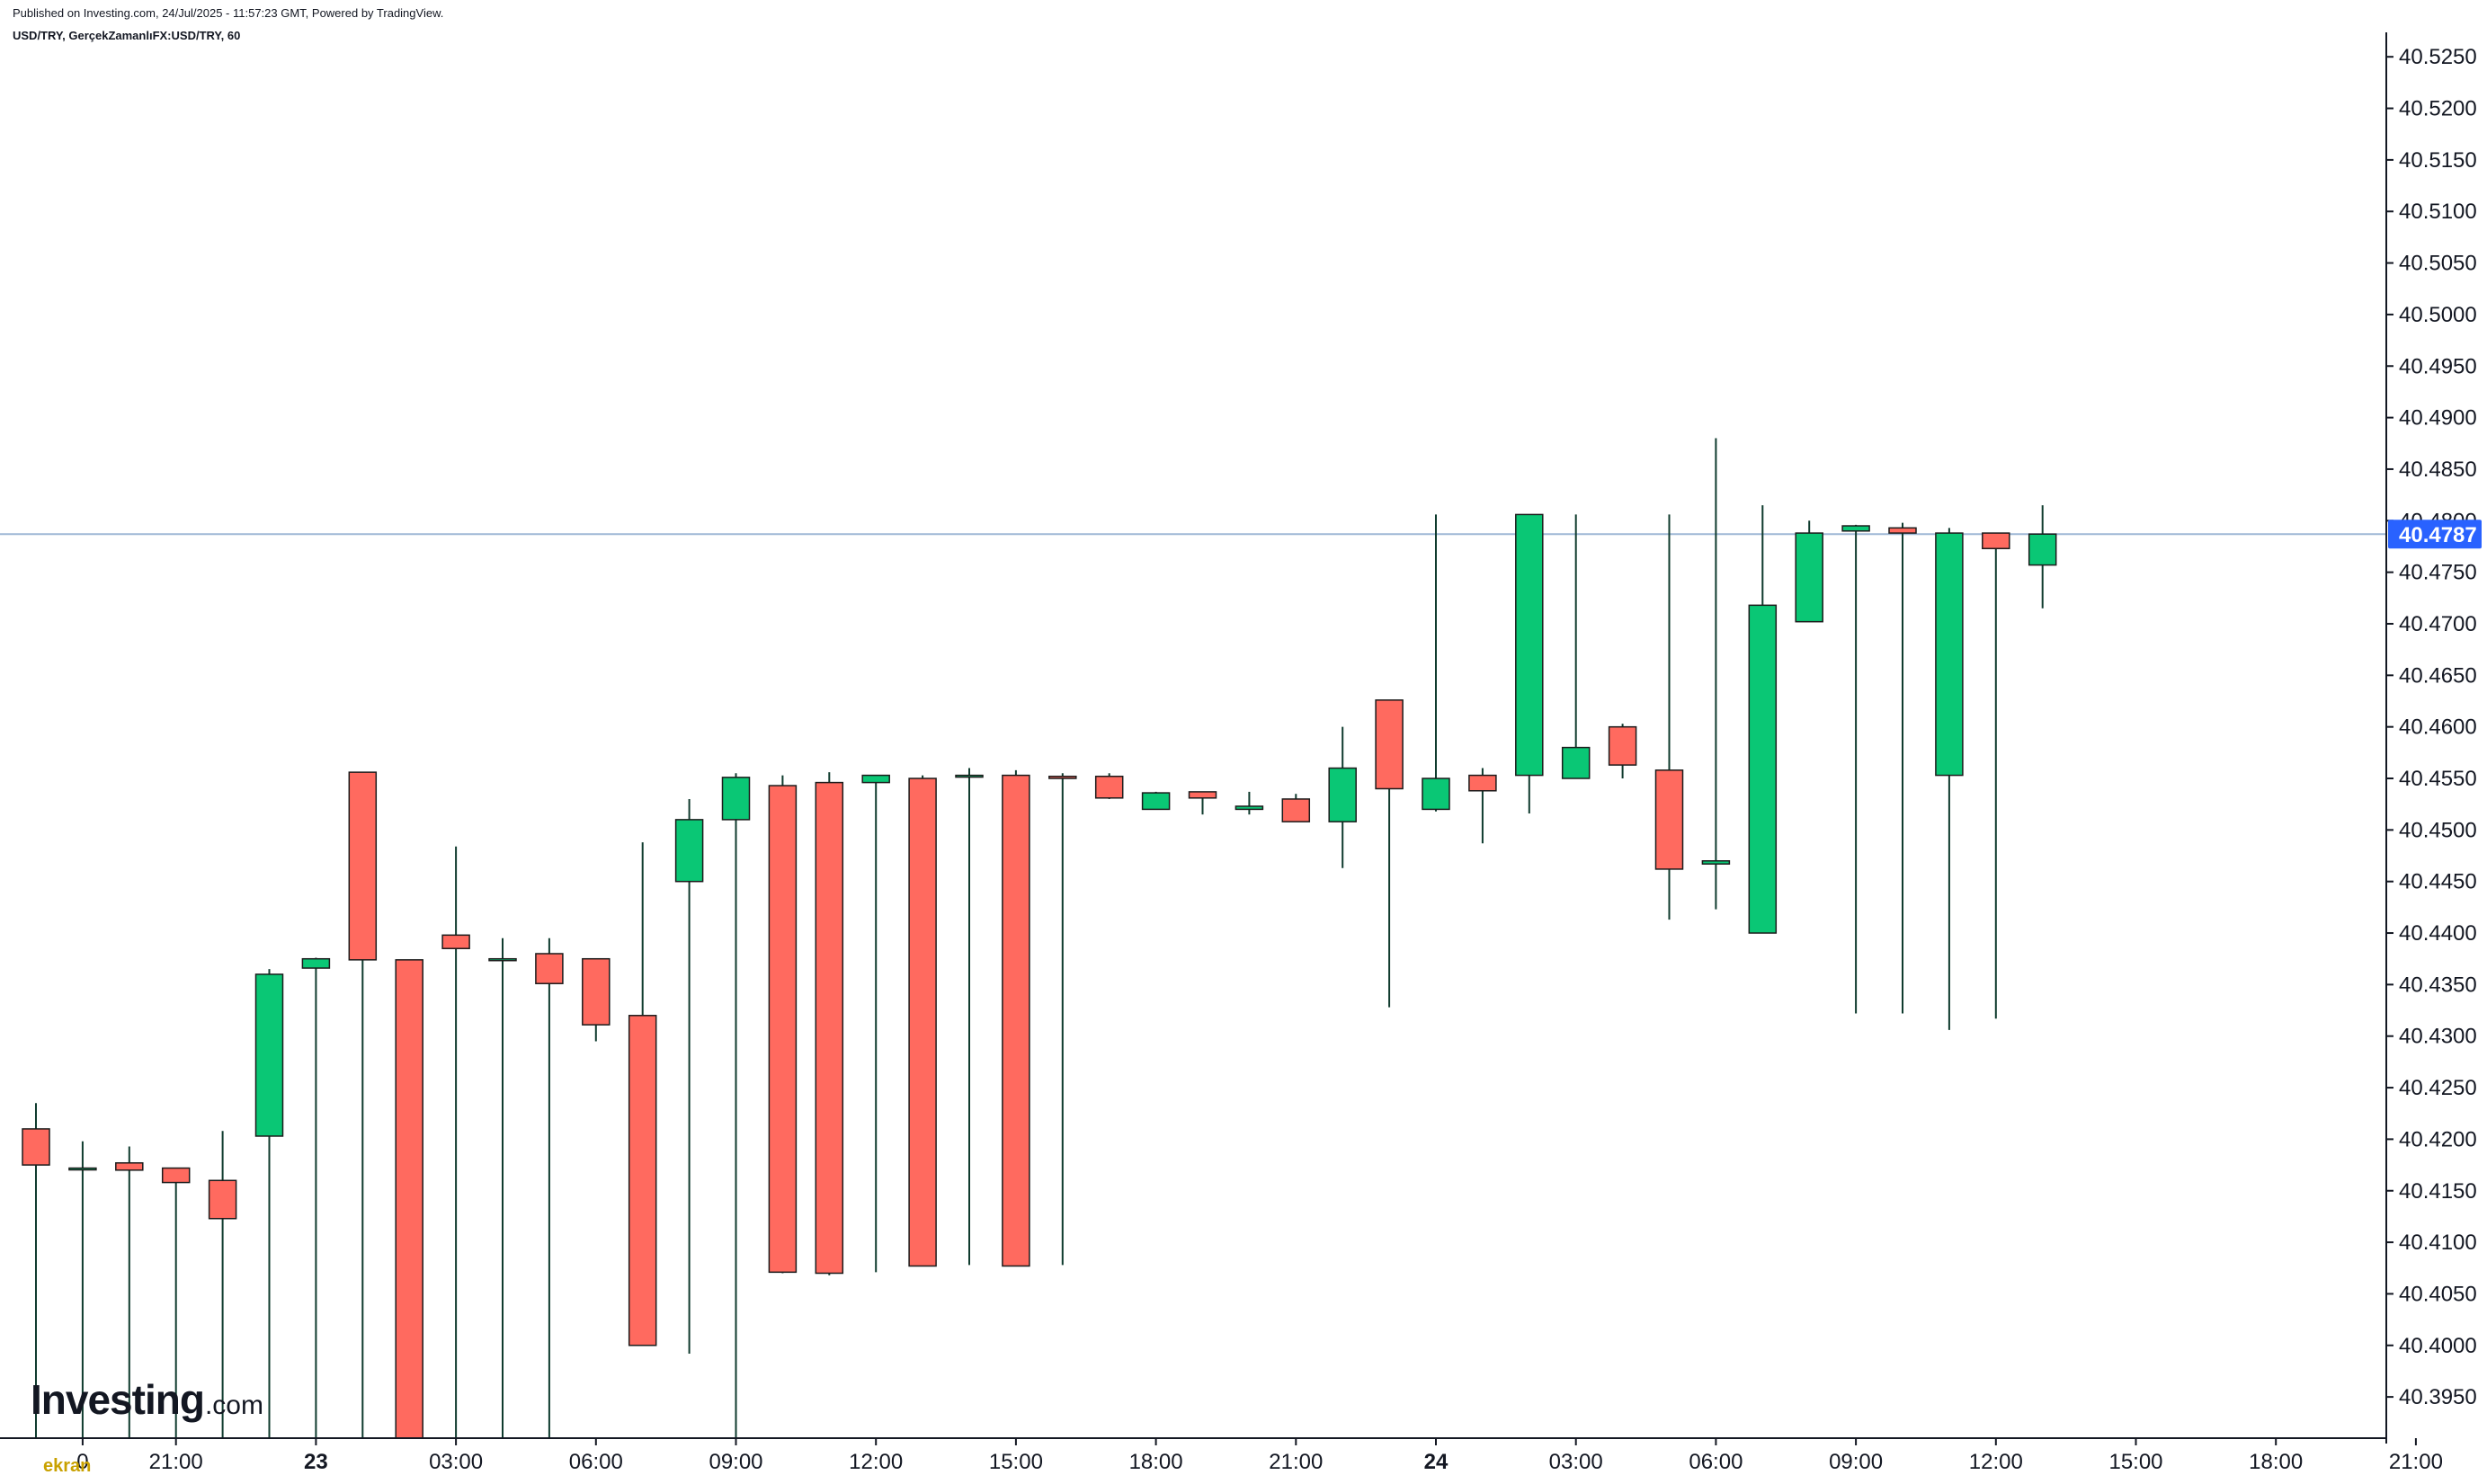  What do you see at coordinates (2438, 57) in the screenshot?
I see `price-axis-label: 40.5250` at bounding box center [2438, 57].